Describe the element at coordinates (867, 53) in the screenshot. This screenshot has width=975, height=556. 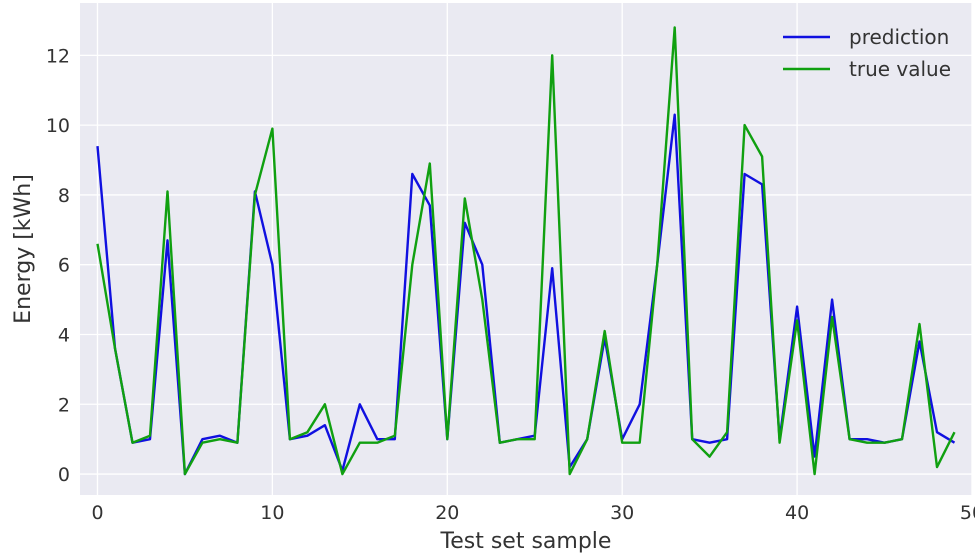
I see `legend: prediction true value` at that location.